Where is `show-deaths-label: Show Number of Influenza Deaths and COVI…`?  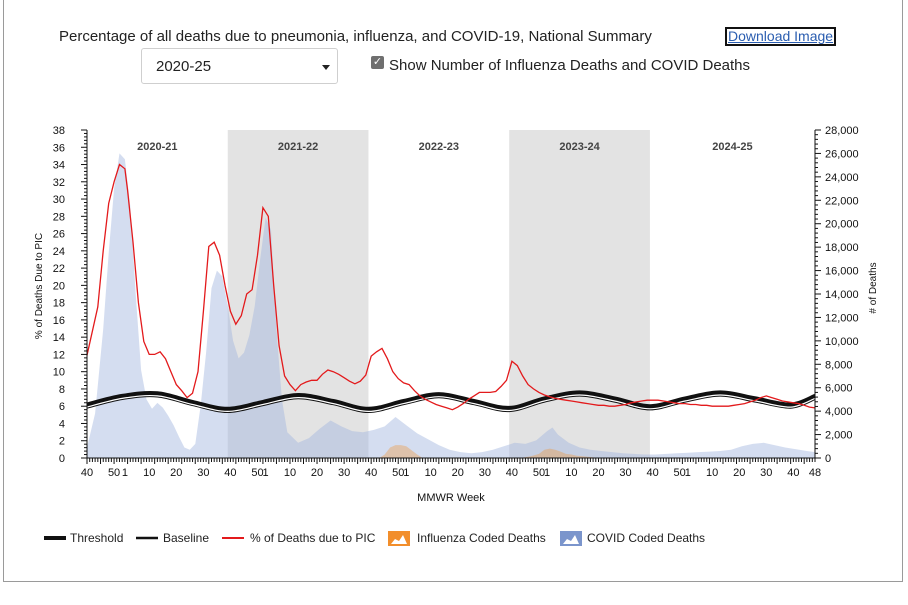
show-deaths-label: Show Number of Influenza Deaths and COVI… is located at coordinates (570, 65).